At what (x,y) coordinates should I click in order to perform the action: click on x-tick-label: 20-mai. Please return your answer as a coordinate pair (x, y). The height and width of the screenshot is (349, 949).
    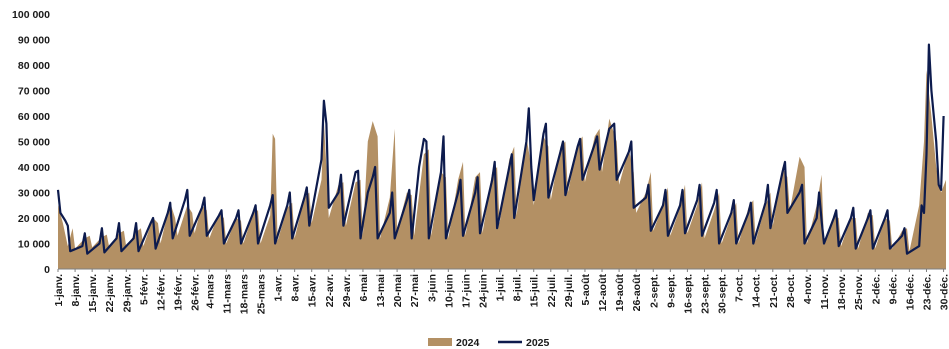
    Looking at the image, I should click on (398, 290).